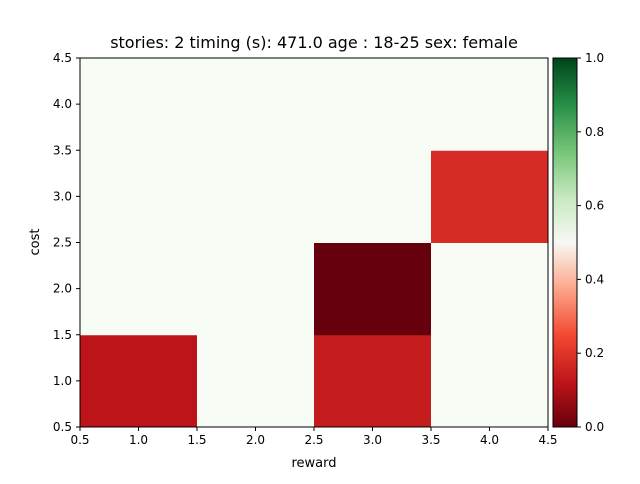 This screenshot has height=484, width=640. Describe the element at coordinates (79, 440) in the screenshot. I see `x-tick-label: 0.5` at that location.